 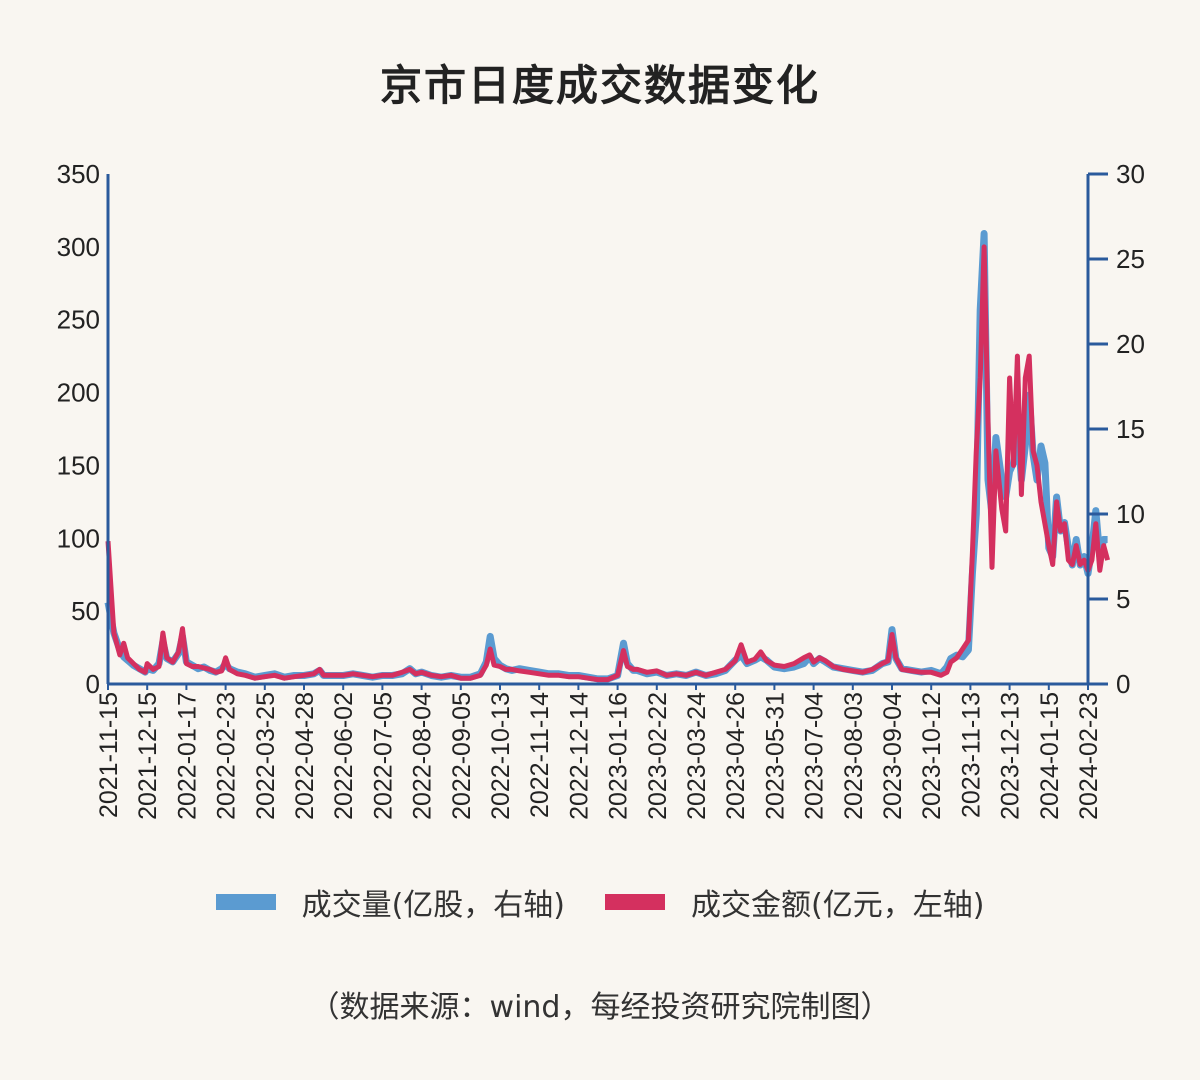 What do you see at coordinates (1123, 684) in the screenshot?
I see `y-right-tick-label: 0` at bounding box center [1123, 684].